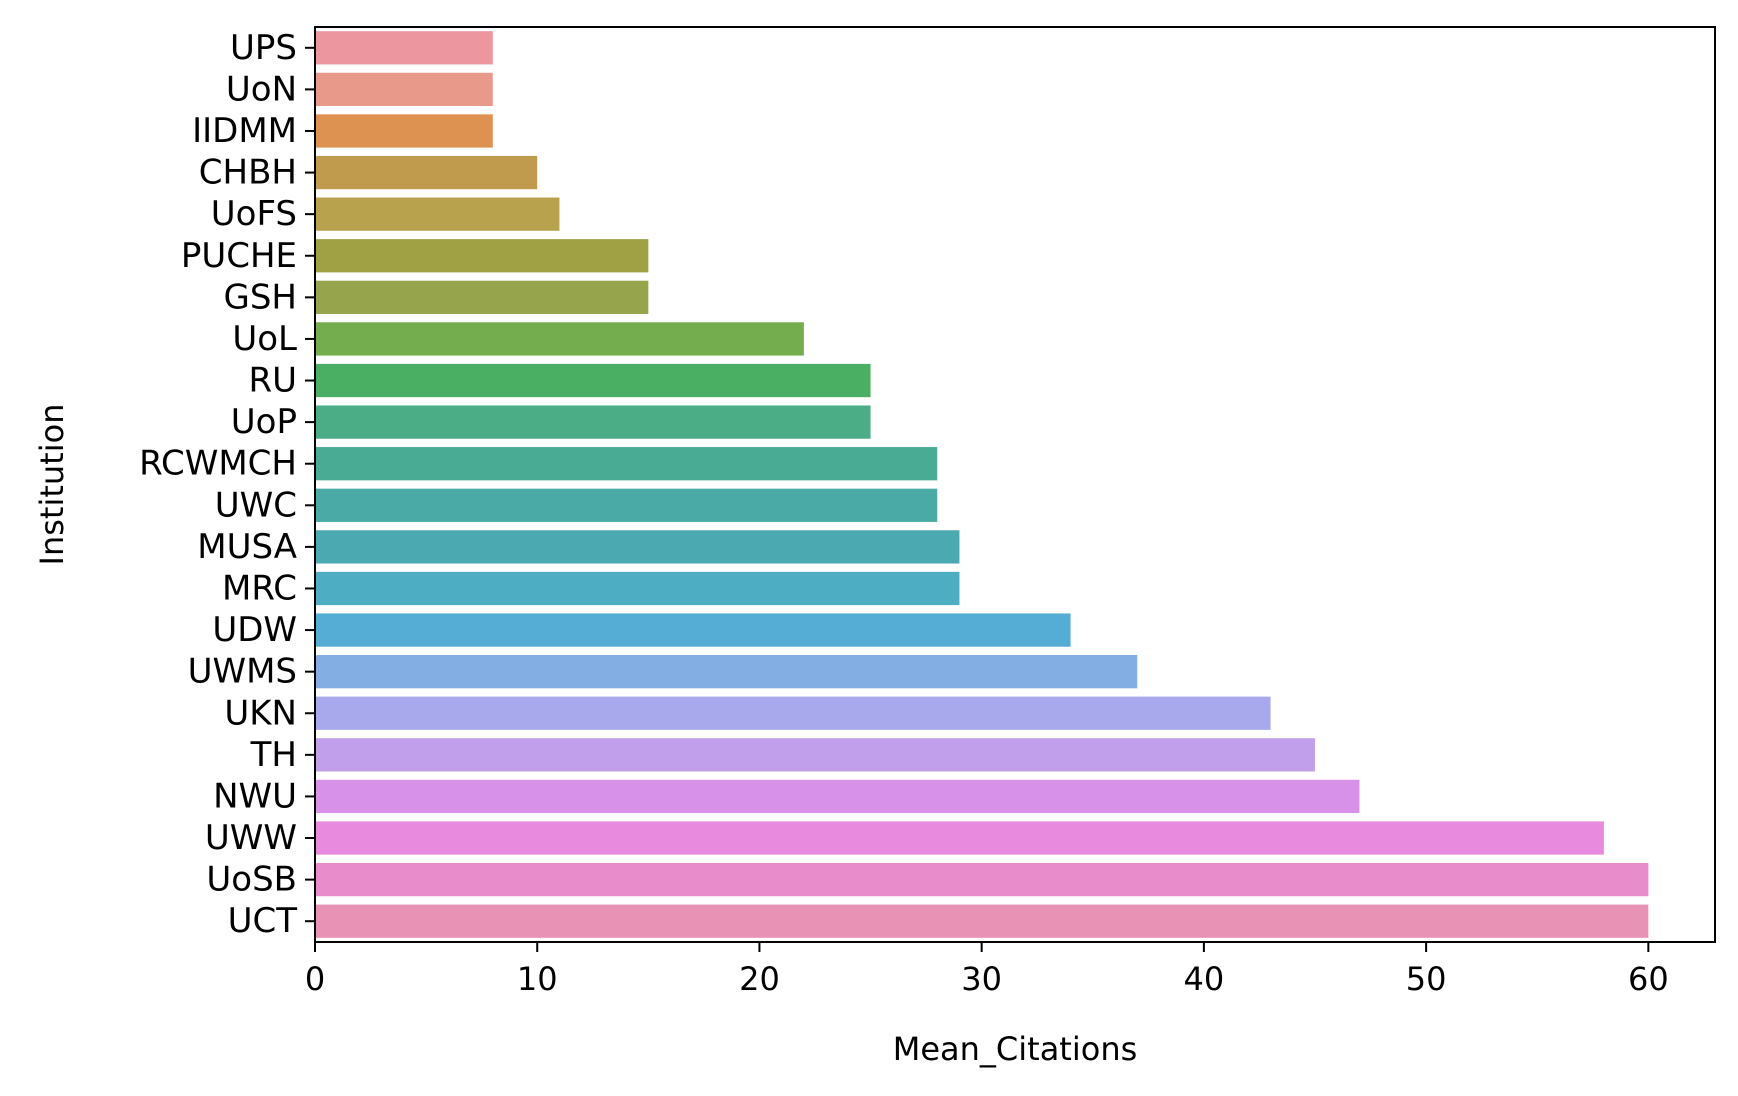 Image resolution: width=1738 pixels, height=1096 pixels. What do you see at coordinates (52, 485) in the screenshot?
I see `y-axis-label: Institution` at bounding box center [52, 485].